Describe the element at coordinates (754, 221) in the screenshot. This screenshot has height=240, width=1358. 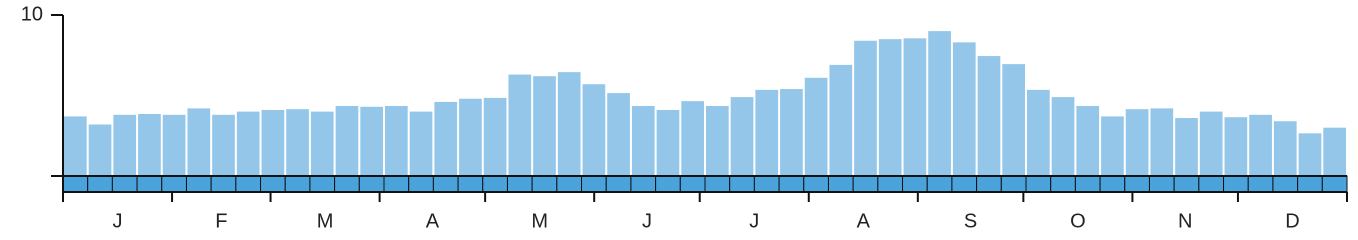
I see `month-label: J` at that location.